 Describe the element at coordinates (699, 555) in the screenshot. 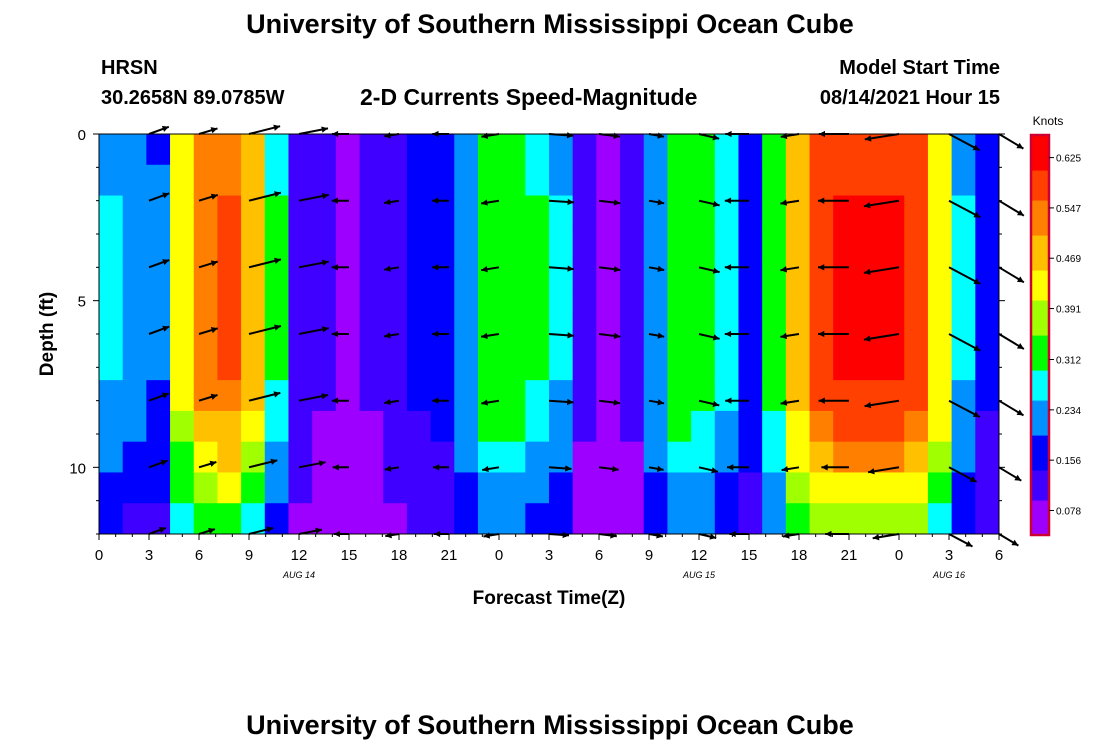

I see `x-tick-label: 12` at that location.